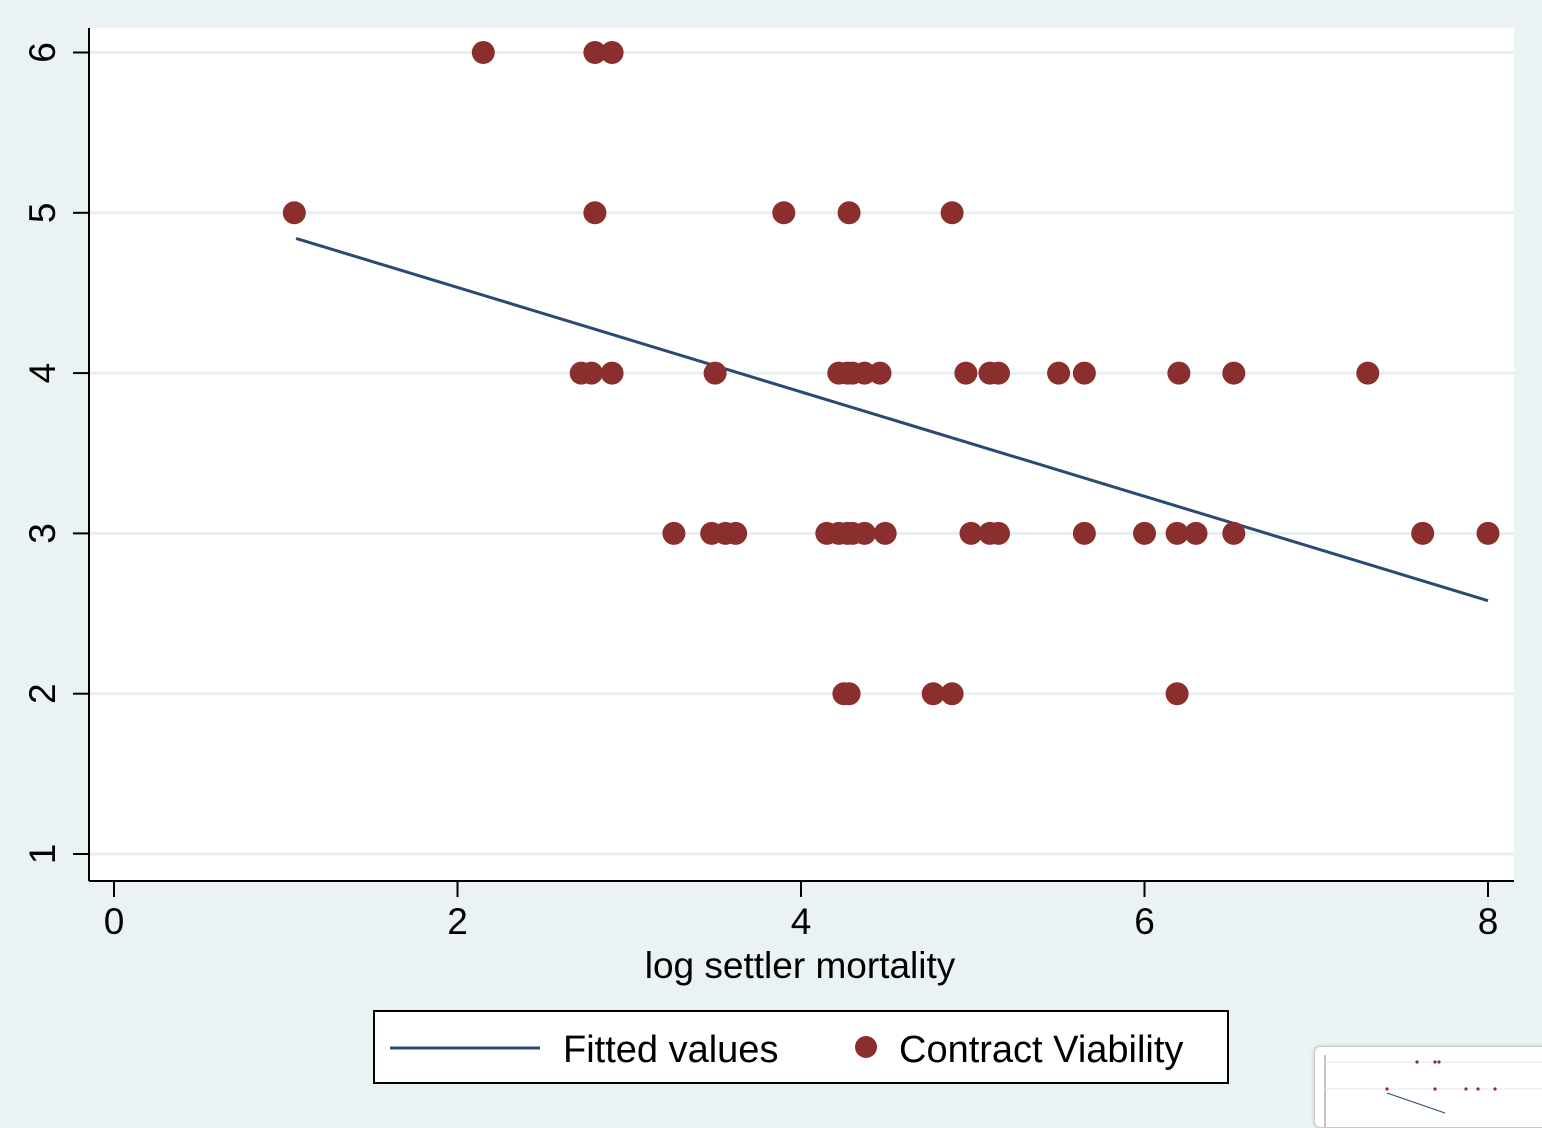 The height and width of the screenshot is (1128, 1542). I want to click on legend-label-contract: Contract Viability, so click(1041, 1050).